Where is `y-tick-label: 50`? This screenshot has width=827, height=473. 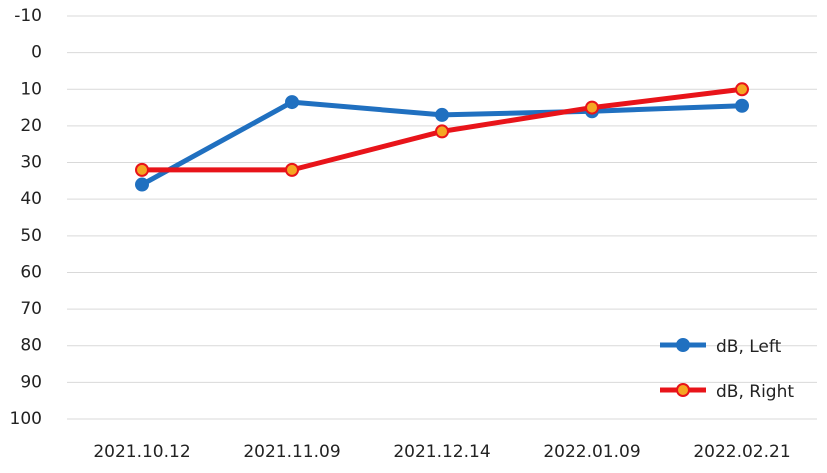
y-tick-label: 50 is located at coordinates (31, 236).